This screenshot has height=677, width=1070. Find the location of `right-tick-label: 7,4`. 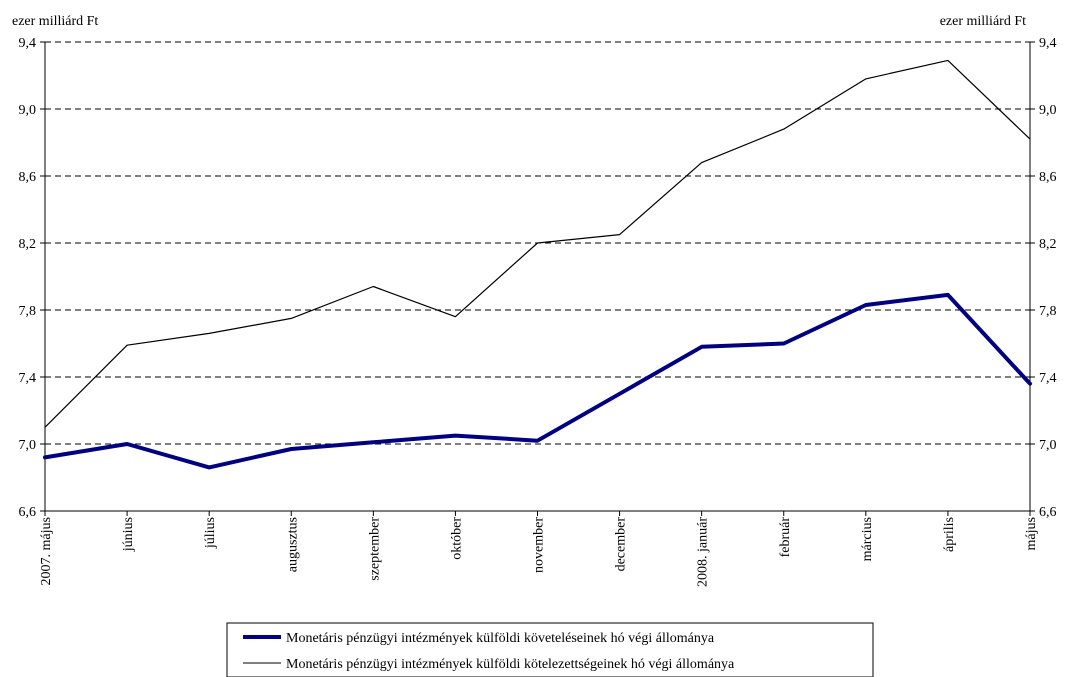

right-tick-label: 7,4 is located at coordinates (1048, 378).